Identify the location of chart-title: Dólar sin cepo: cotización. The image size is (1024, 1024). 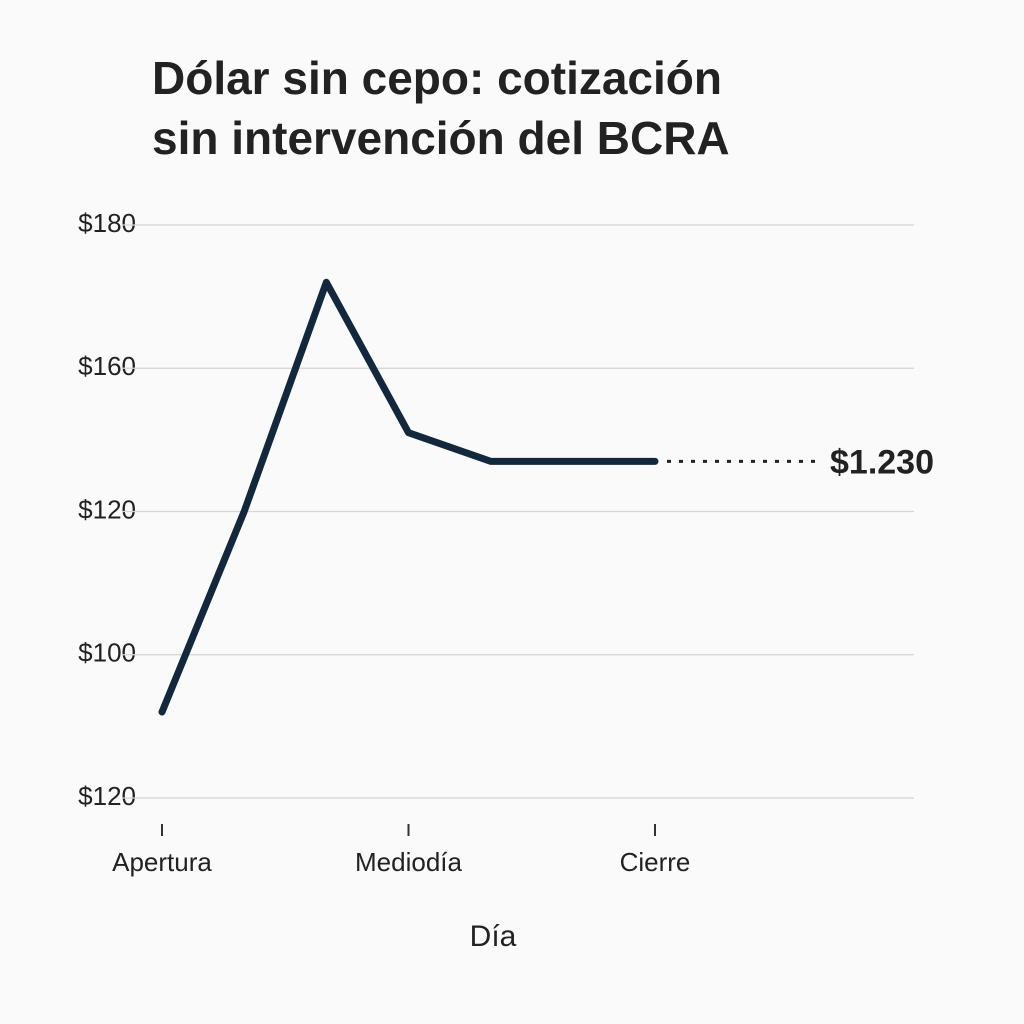
(437, 78).